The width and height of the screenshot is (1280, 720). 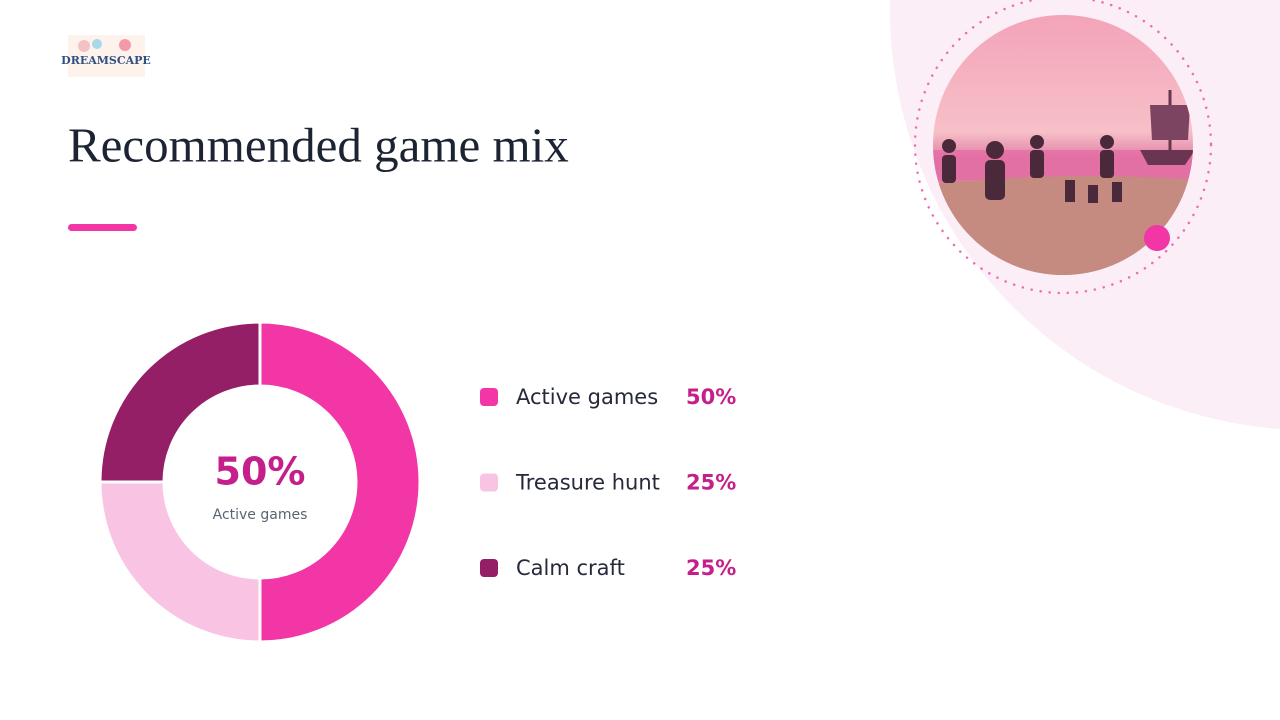 What do you see at coordinates (1157, 238) in the screenshot?
I see `accent-dot` at bounding box center [1157, 238].